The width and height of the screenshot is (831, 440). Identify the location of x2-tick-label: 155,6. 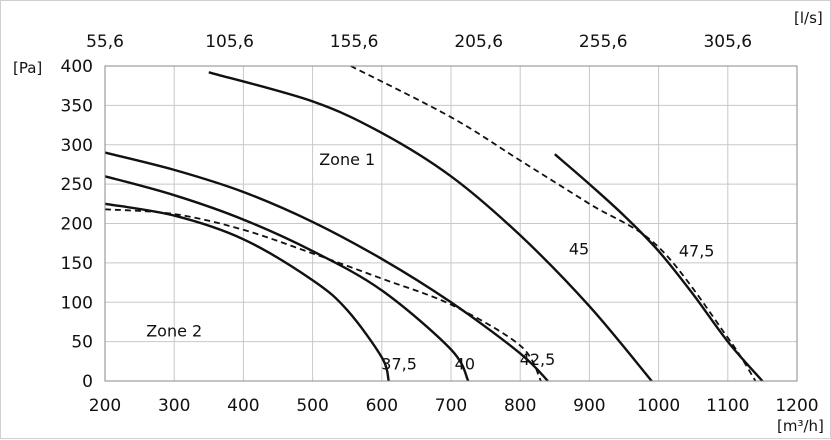
(354, 42).